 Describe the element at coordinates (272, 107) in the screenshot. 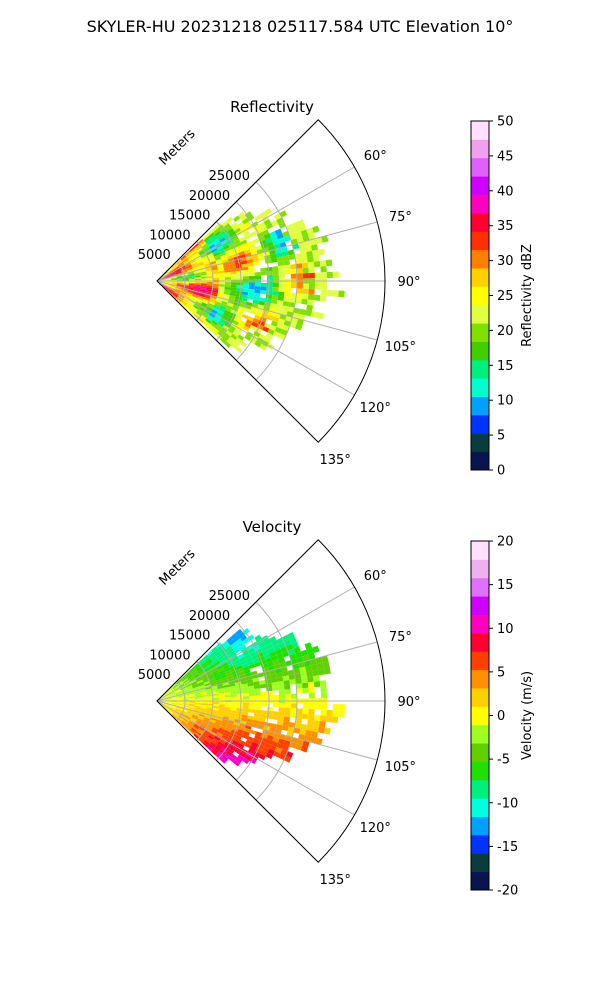

I see `reflectivity-title: Reflectivity` at that location.